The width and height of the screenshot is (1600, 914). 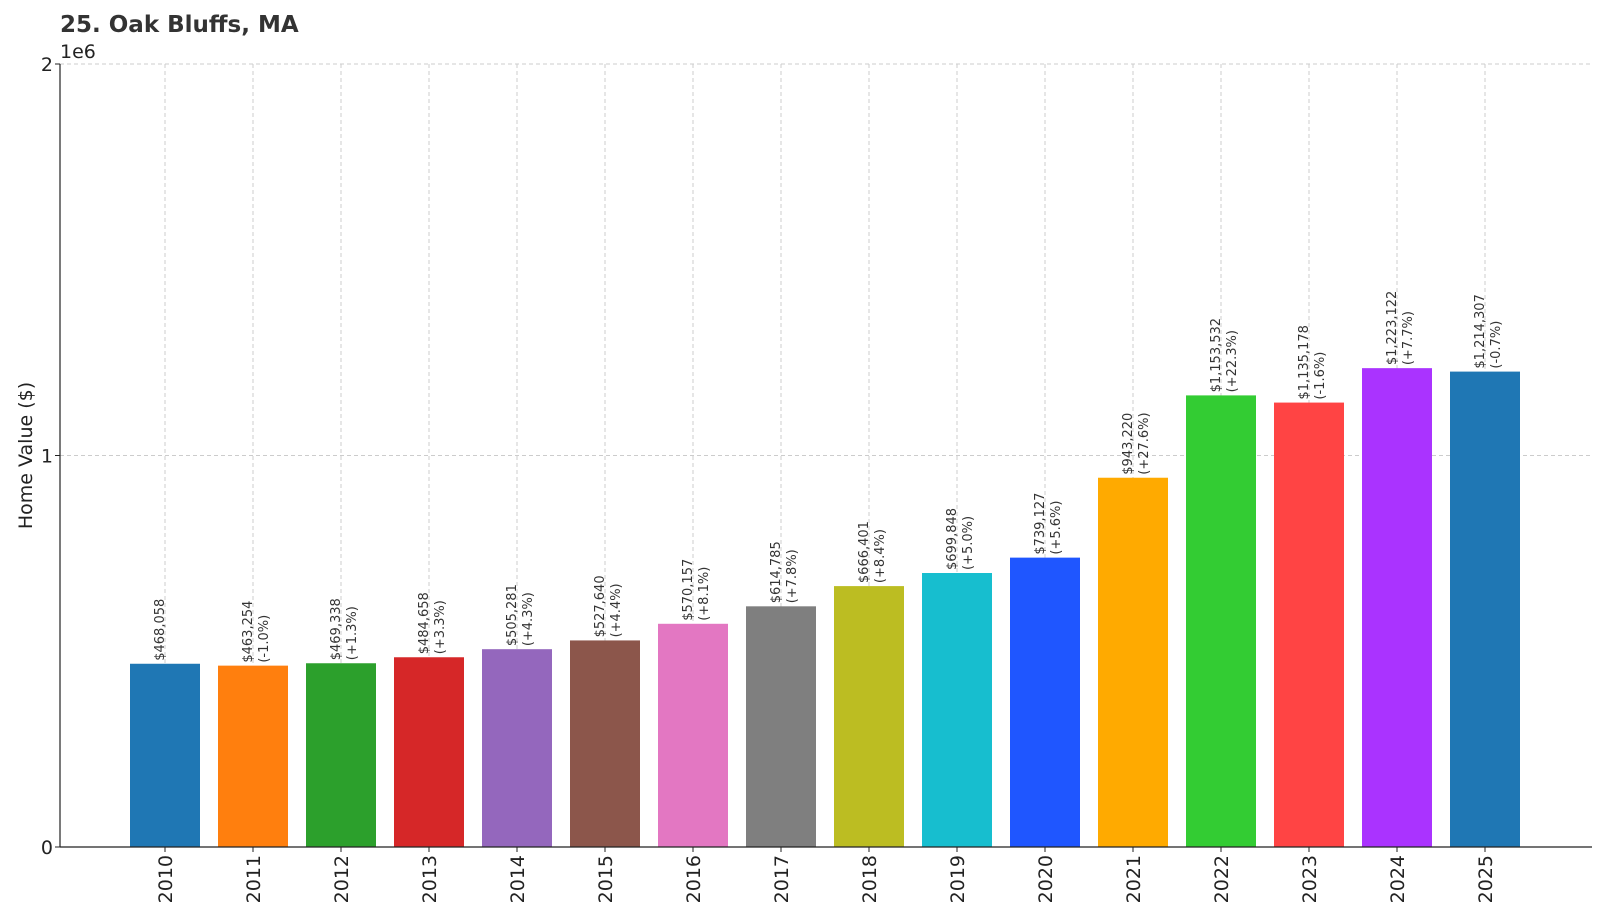 What do you see at coordinates (880, 556) in the screenshot?
I see `change-label: (+8.4%)` at bounding box center [880, 556].